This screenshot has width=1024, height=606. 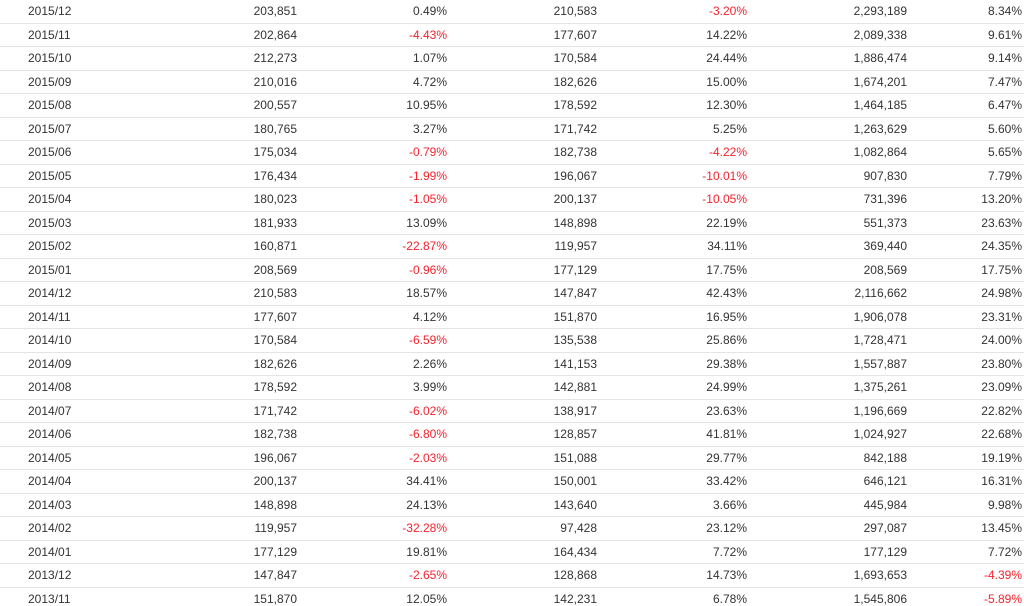 What do you see at coordinates (49, 316) in the screenshot?
I see `month-label: 2014/11` at bounding box center [49, 316].